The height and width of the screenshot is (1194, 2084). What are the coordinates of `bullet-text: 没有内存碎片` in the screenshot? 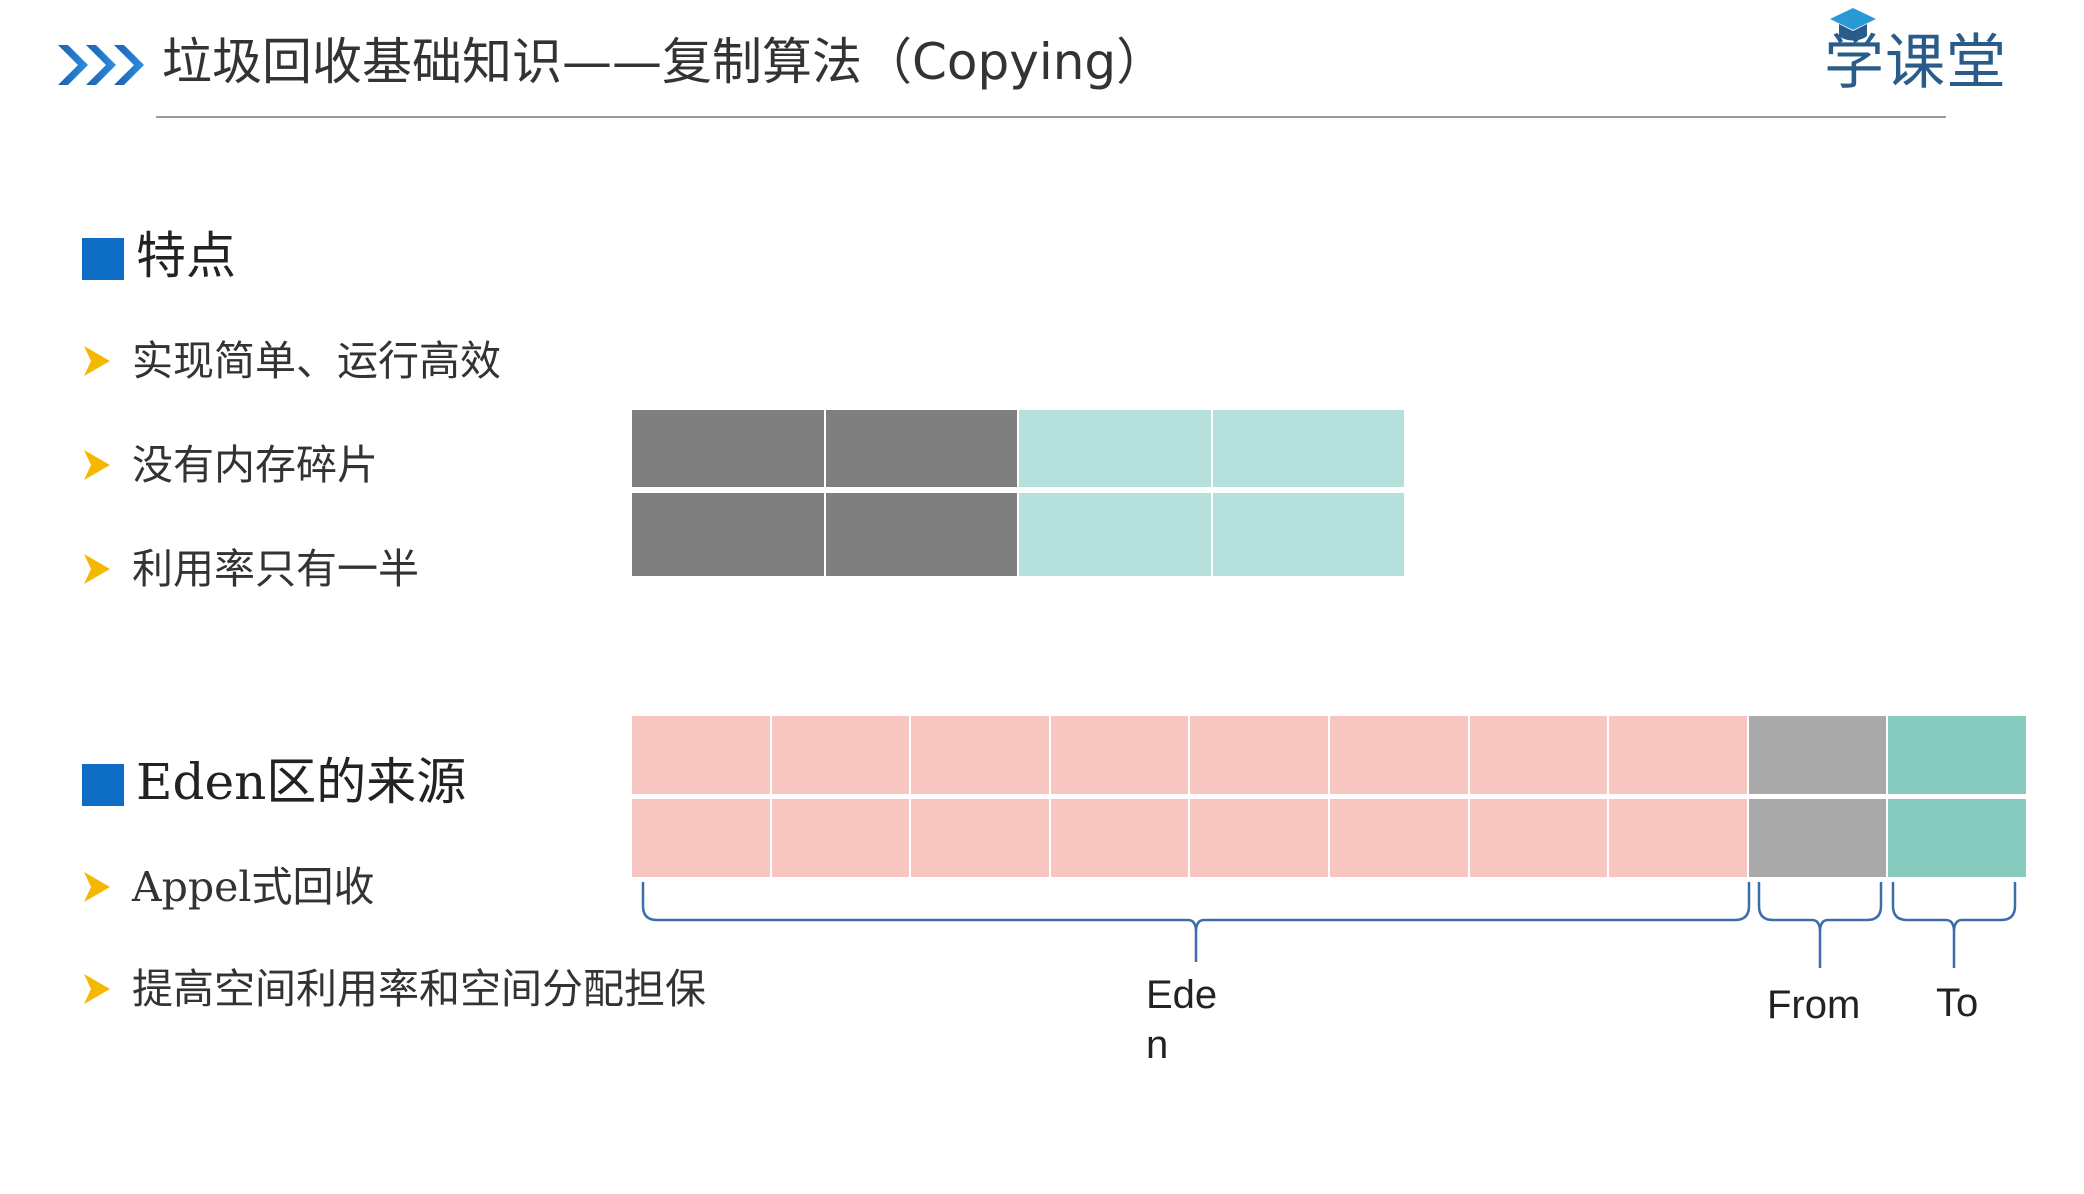 It's located at (255, 465).